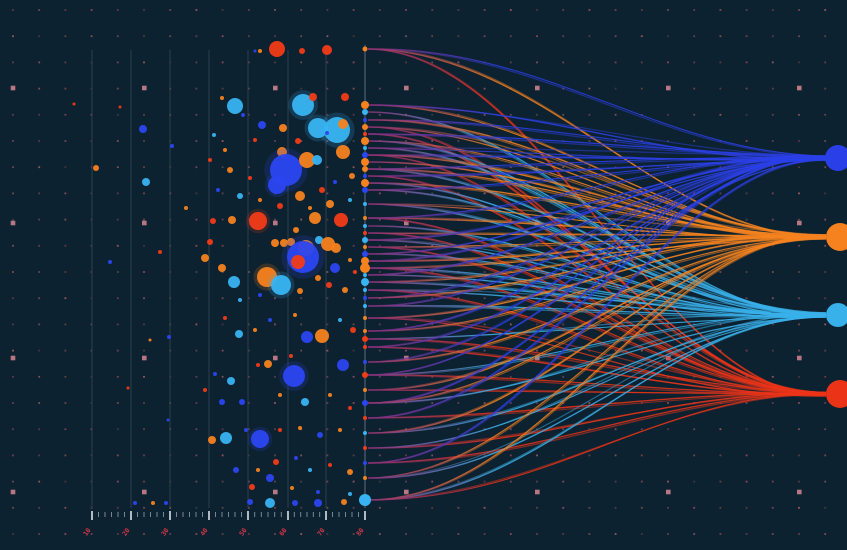 The width and height of the screenshot is (847, 550). What do you see at coordinates (321, 531) in the screenshot?
I see `tick-label: 70` at bounding box center [321, 531].